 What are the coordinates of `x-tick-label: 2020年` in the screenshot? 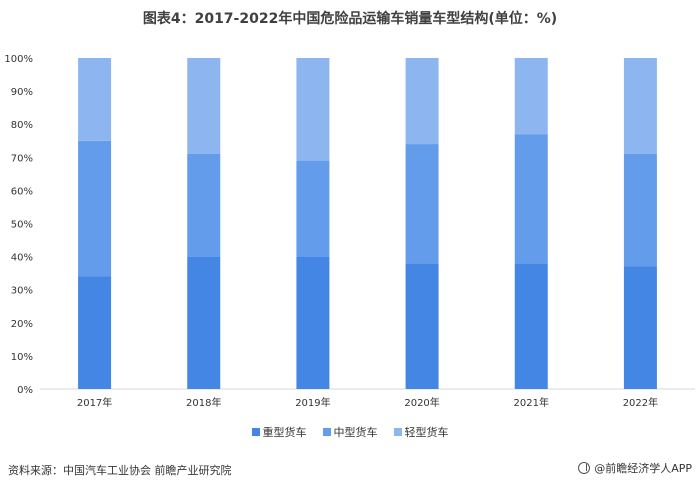 It's located at (421, 402).